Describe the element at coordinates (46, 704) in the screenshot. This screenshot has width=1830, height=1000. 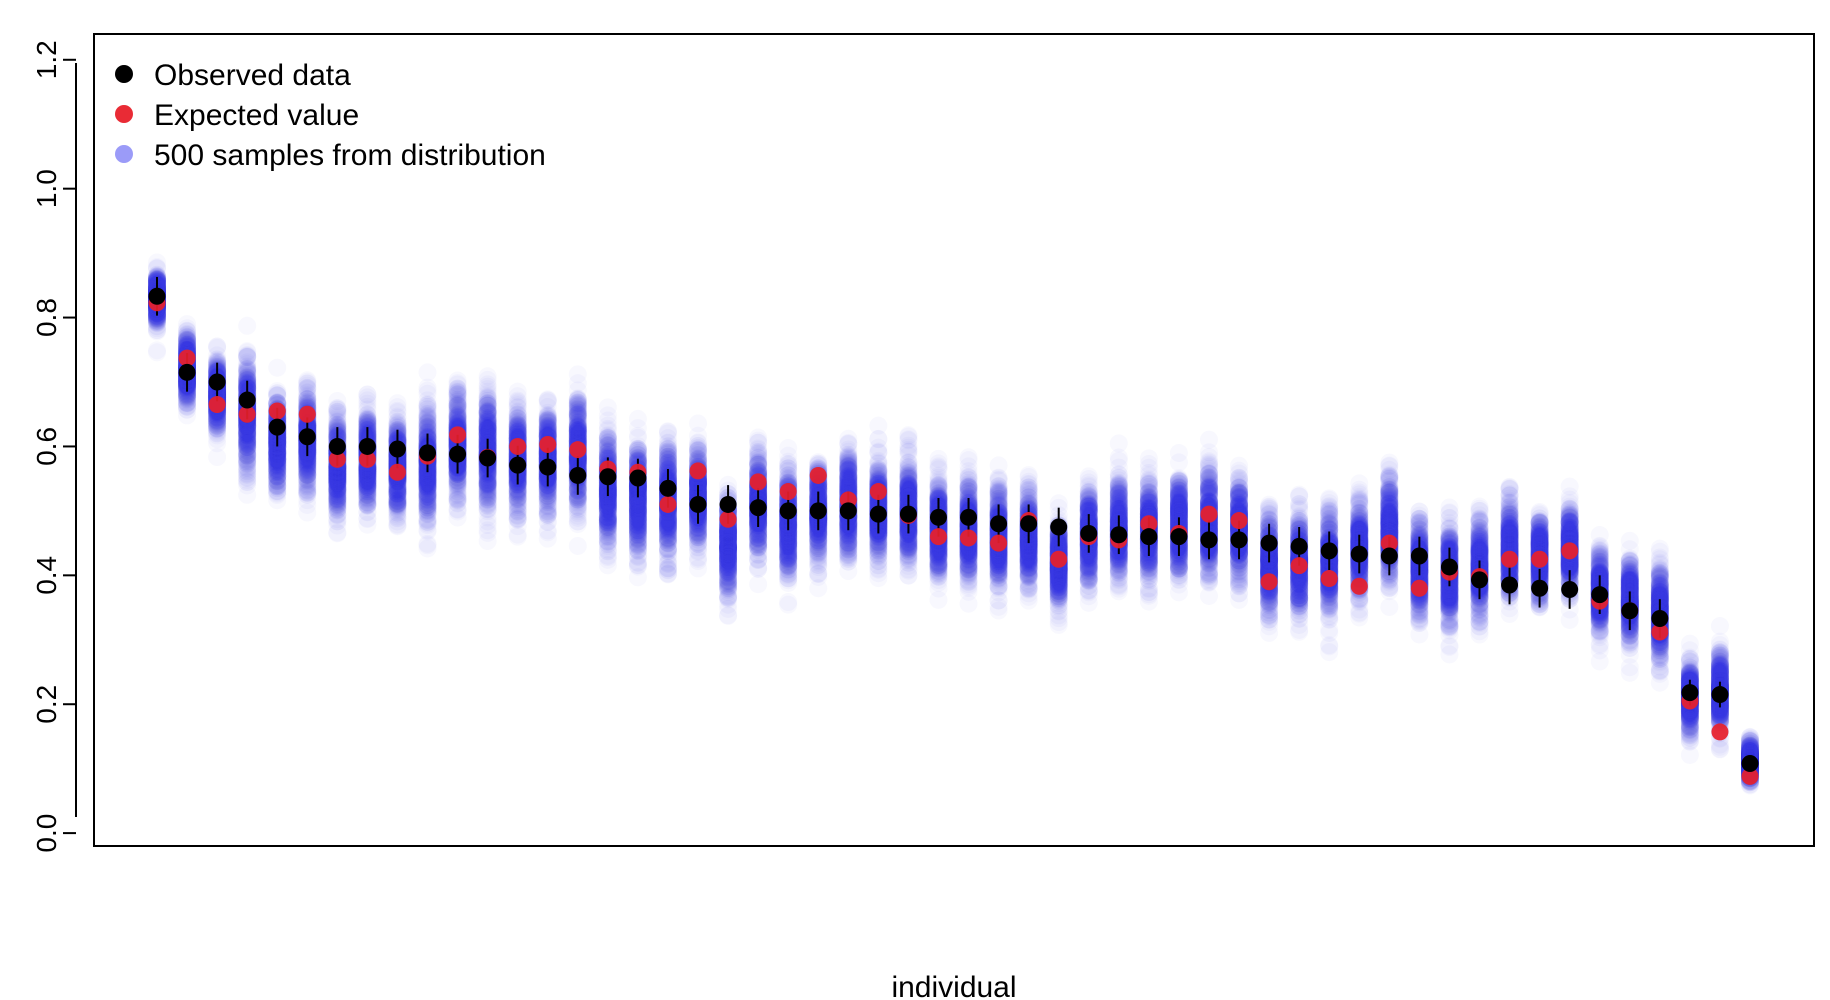
I see `y-tick-label-1: 0.2` at that location.